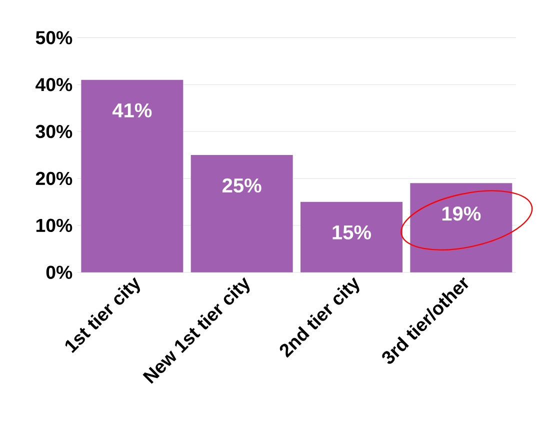 Image resolution: width=542 pixels, height=447 pixels. I want to click on data-label: 41%, so click(132, 110).